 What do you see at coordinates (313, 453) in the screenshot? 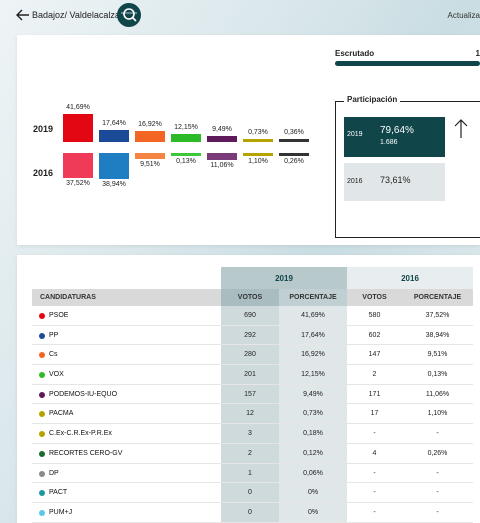
I see `pct-2019: 0,12%` at bounding box center [313, 453].